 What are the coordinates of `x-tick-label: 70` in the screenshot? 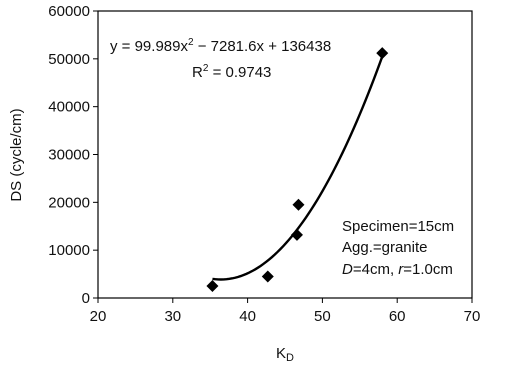 It's located at (472, 316).